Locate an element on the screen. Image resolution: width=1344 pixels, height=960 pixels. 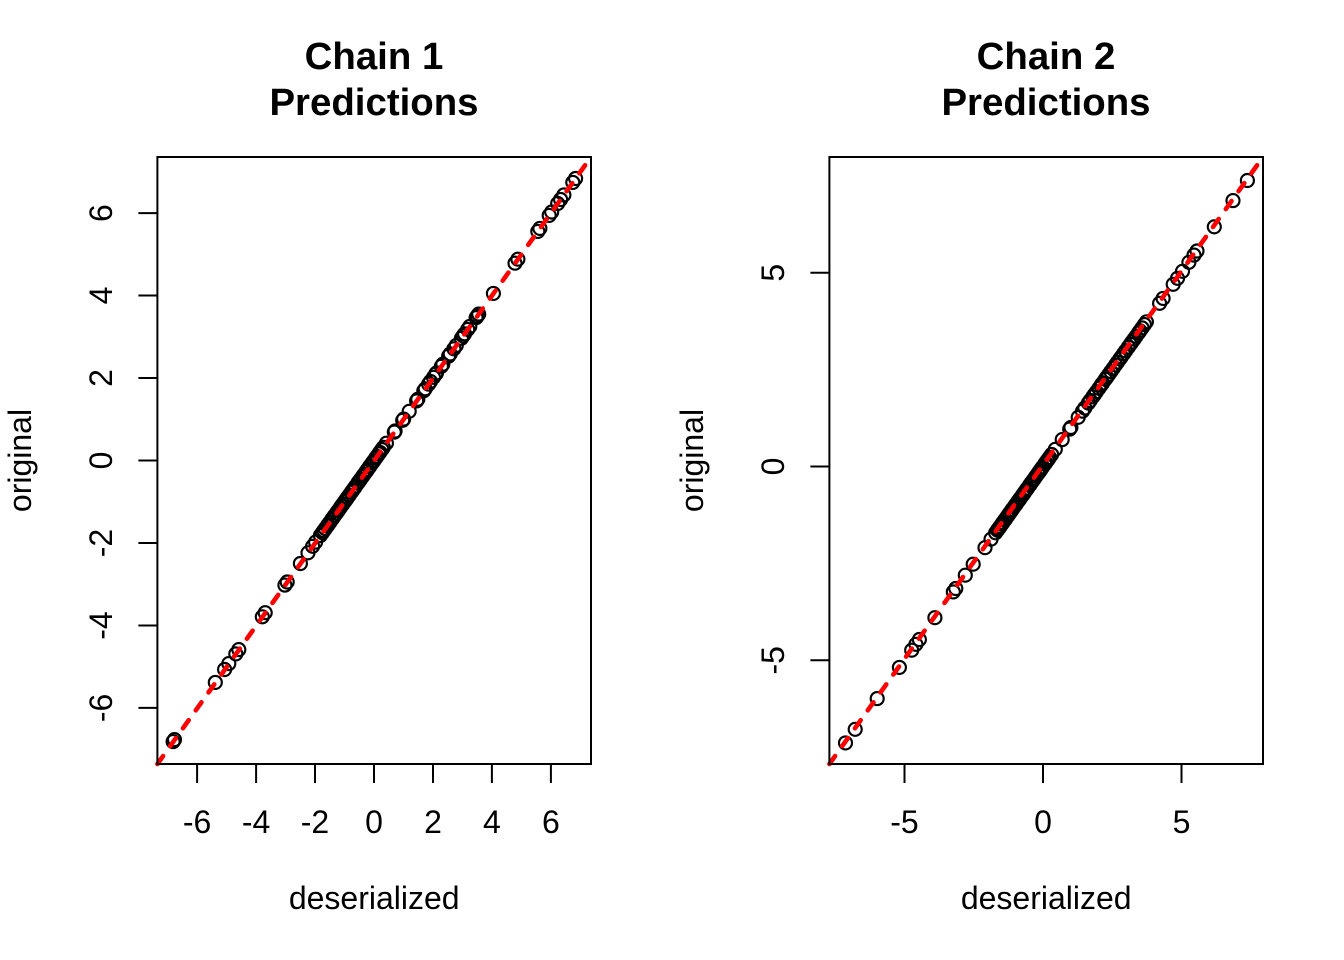
svg-text: Chain 2 is located at coordinates (1046, 56).